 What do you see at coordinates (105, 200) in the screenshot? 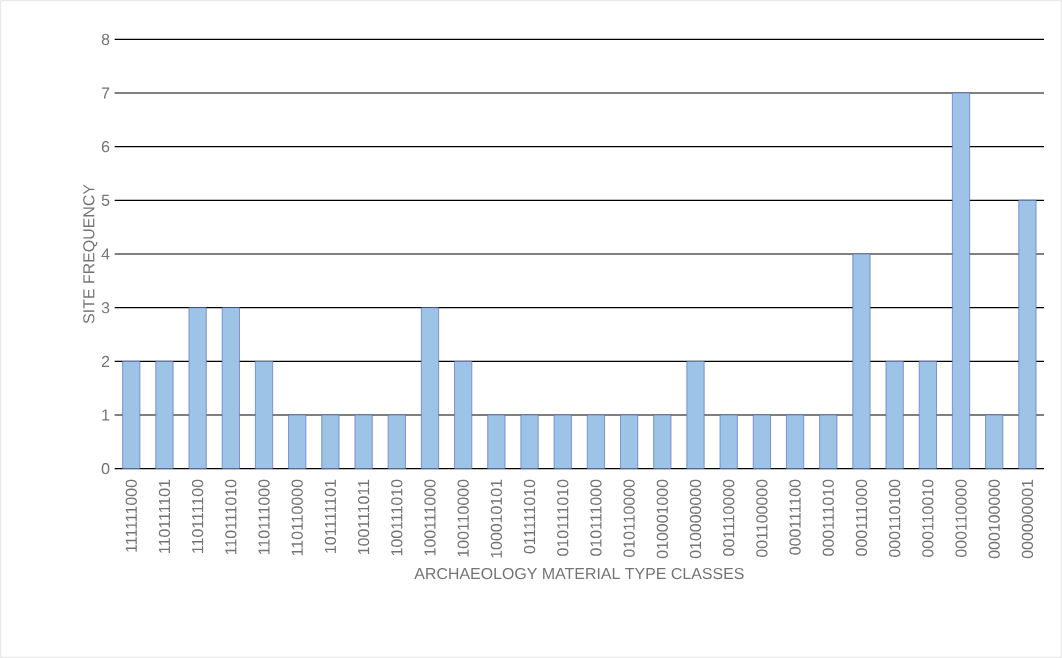
I see `y-tick-label: 5` at bounding box center [105, 200].